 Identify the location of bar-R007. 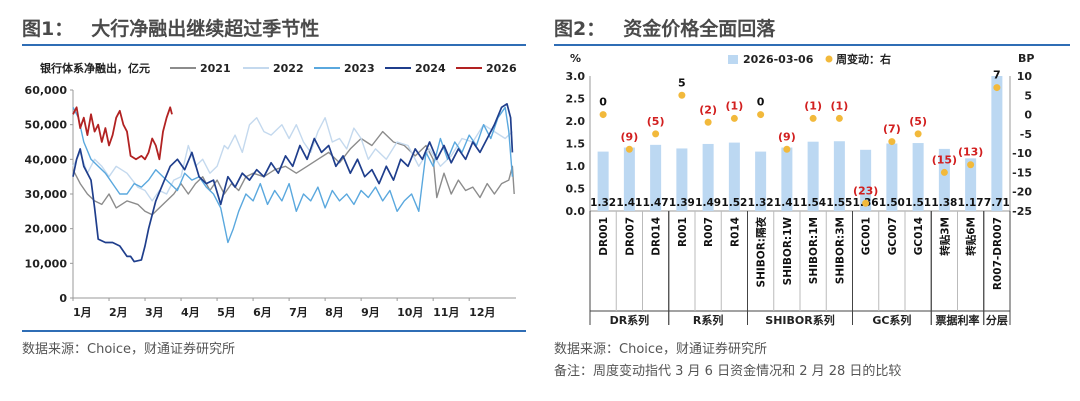
(708, 177).